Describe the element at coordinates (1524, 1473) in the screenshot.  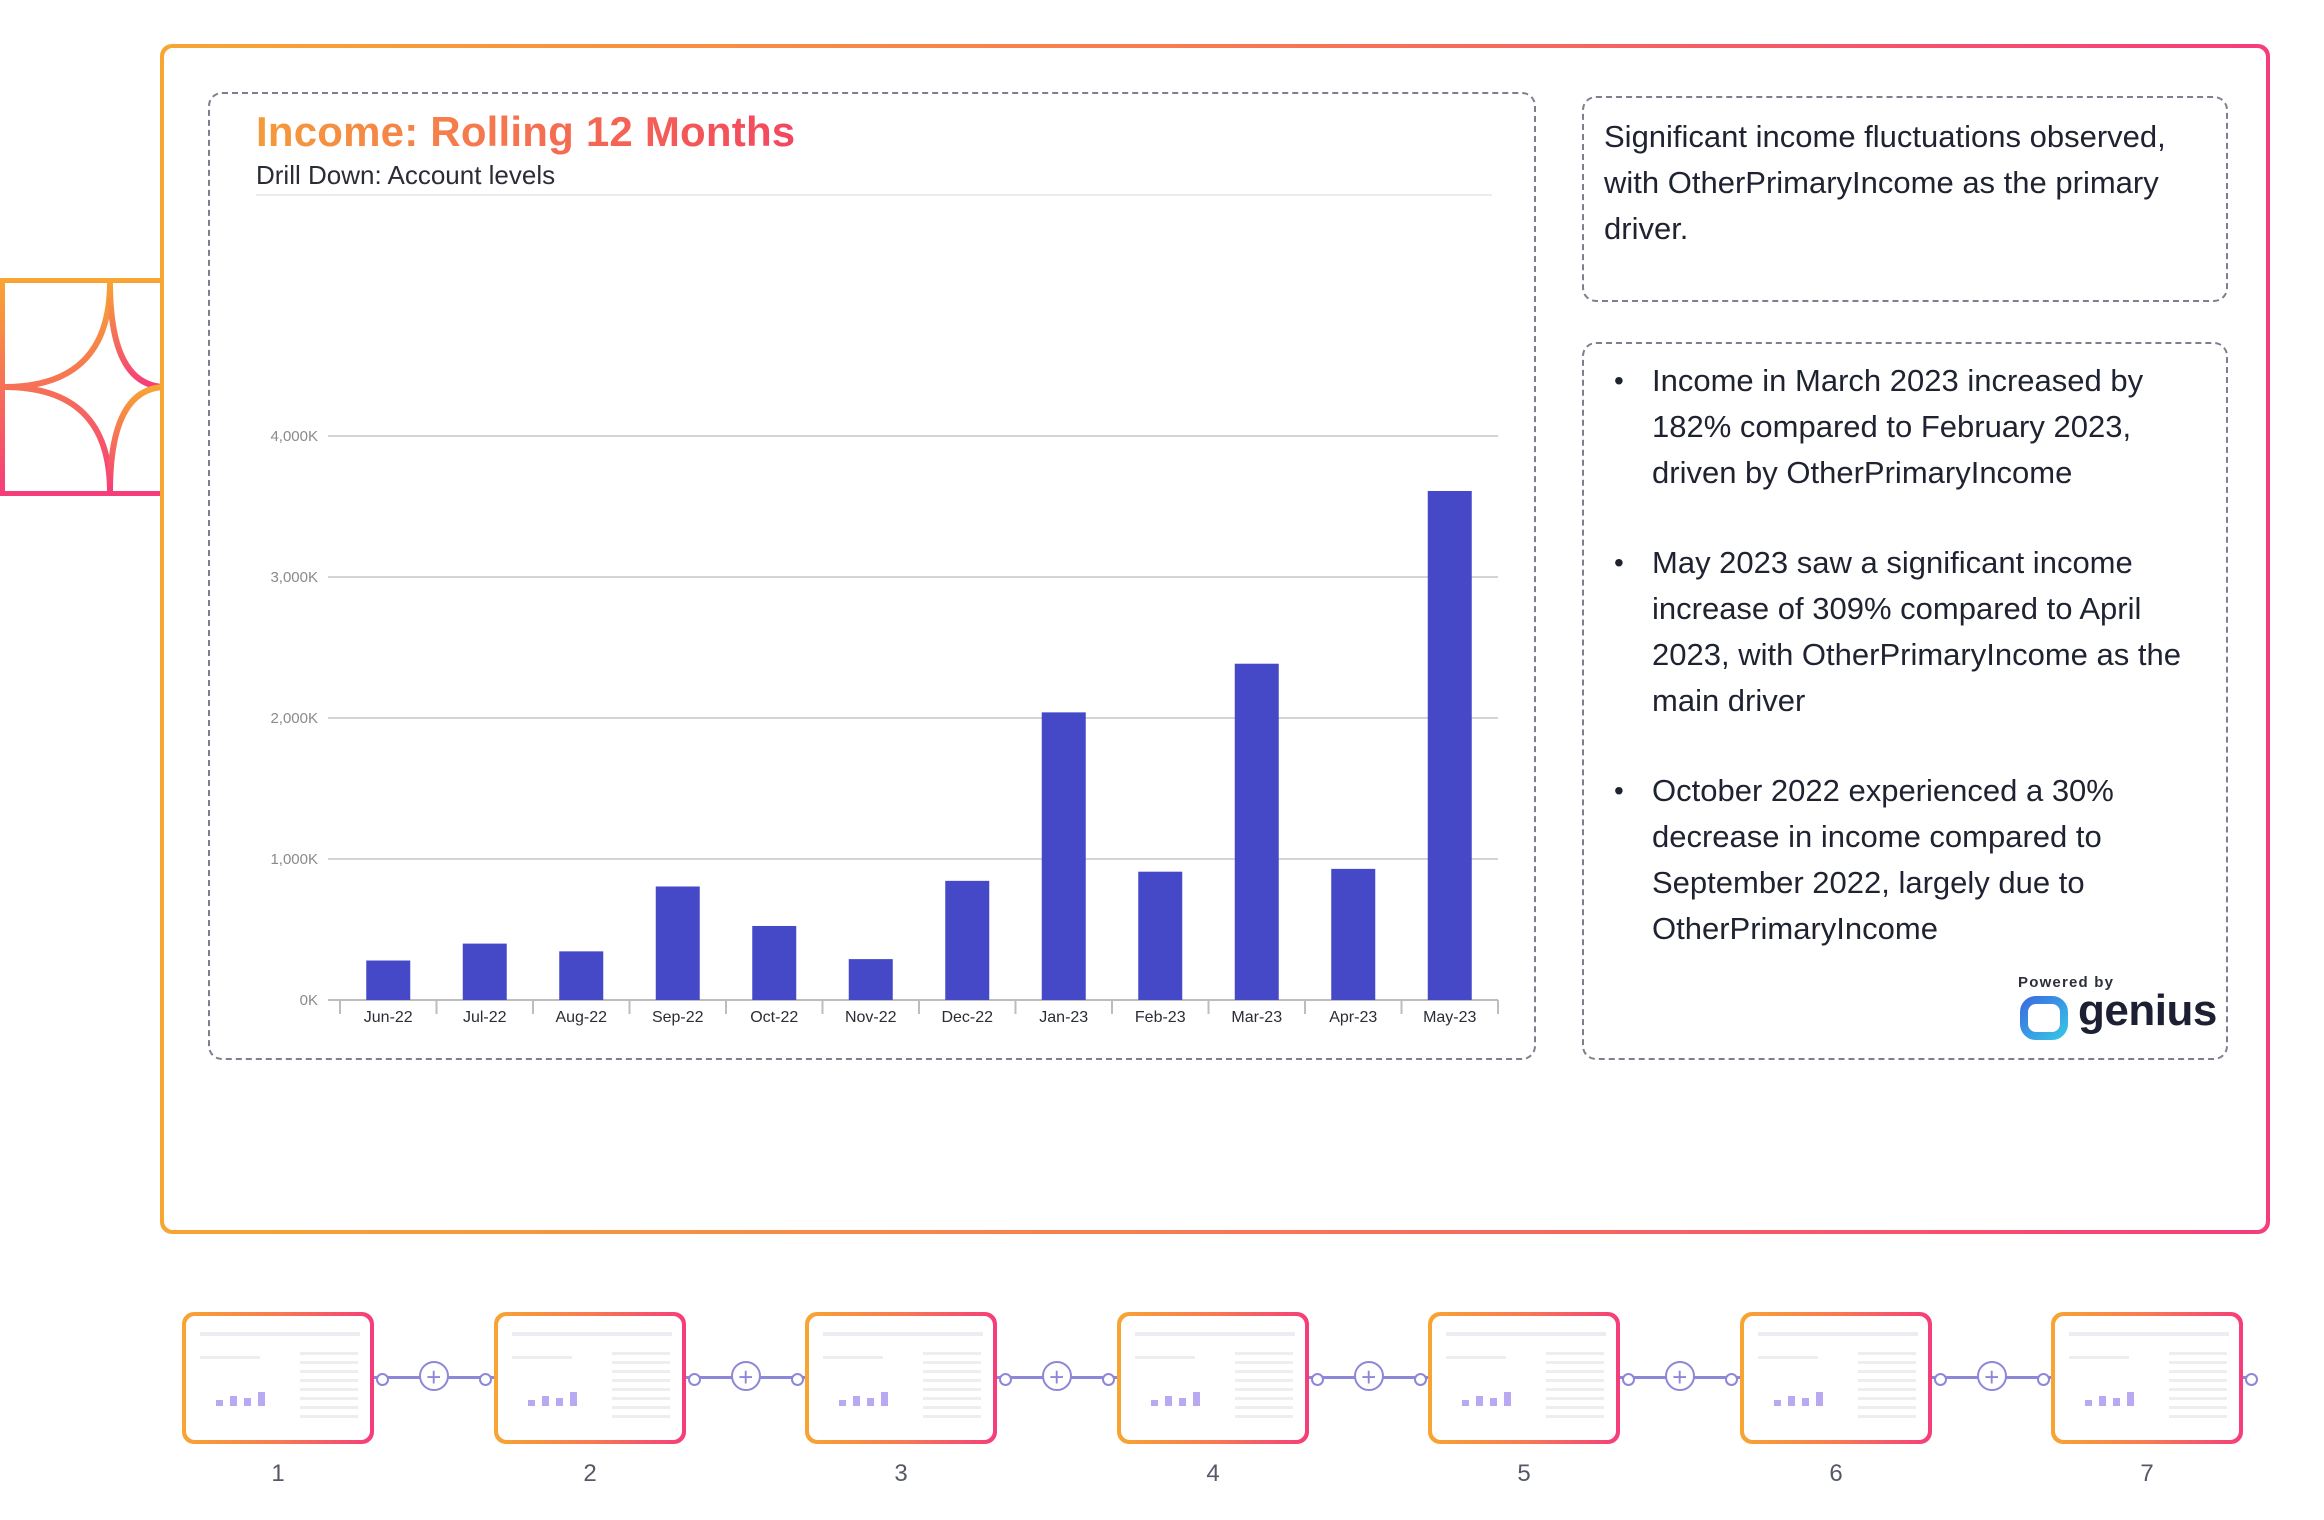
I see `slide-number: 5` at that location.